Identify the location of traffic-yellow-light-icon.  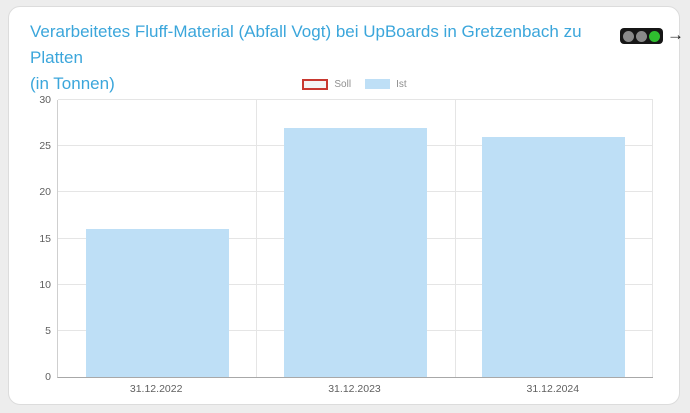
(641, 36).